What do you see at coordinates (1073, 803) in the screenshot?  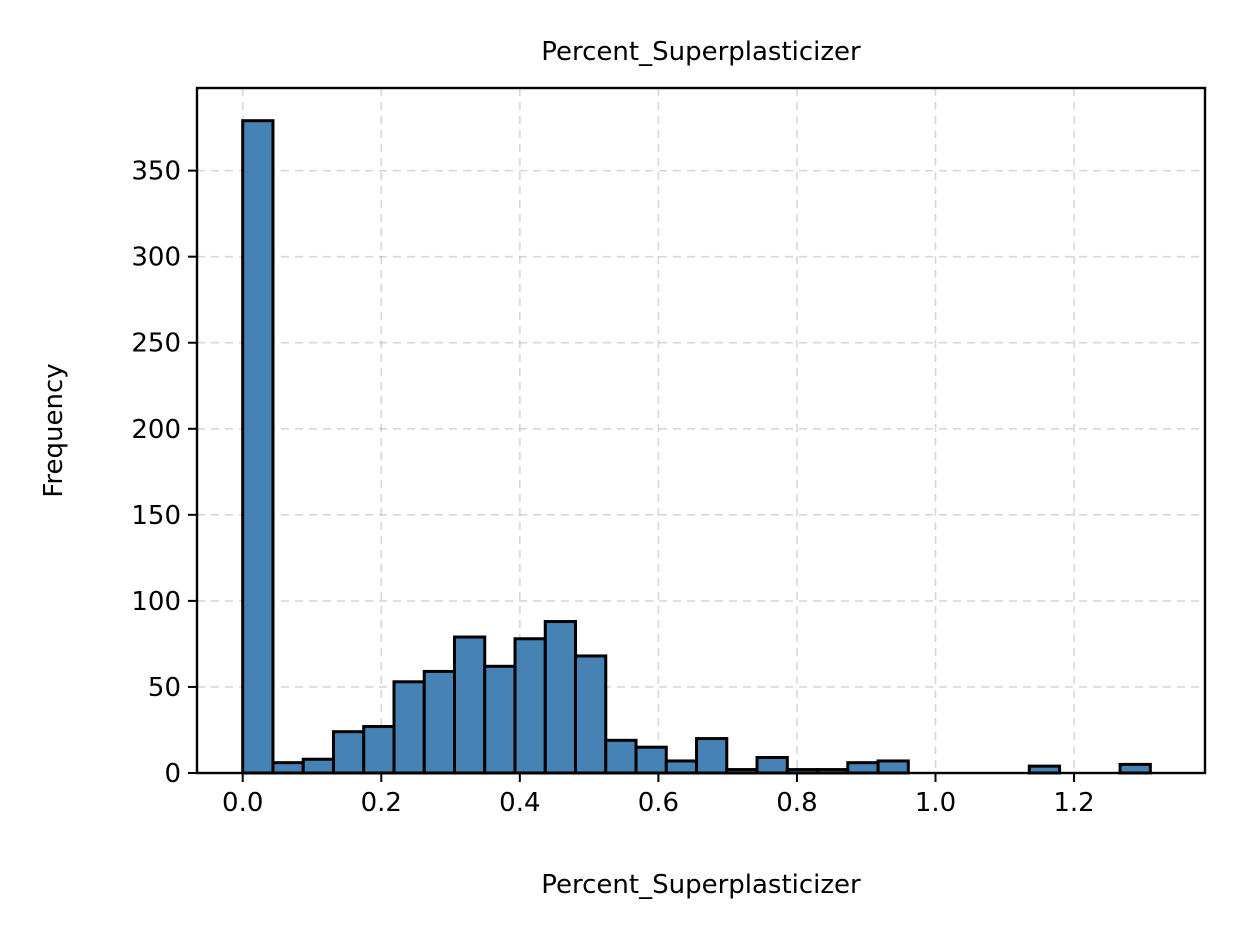 I see `x-tick-label: 1.2` at bounding box center [1073, 803].